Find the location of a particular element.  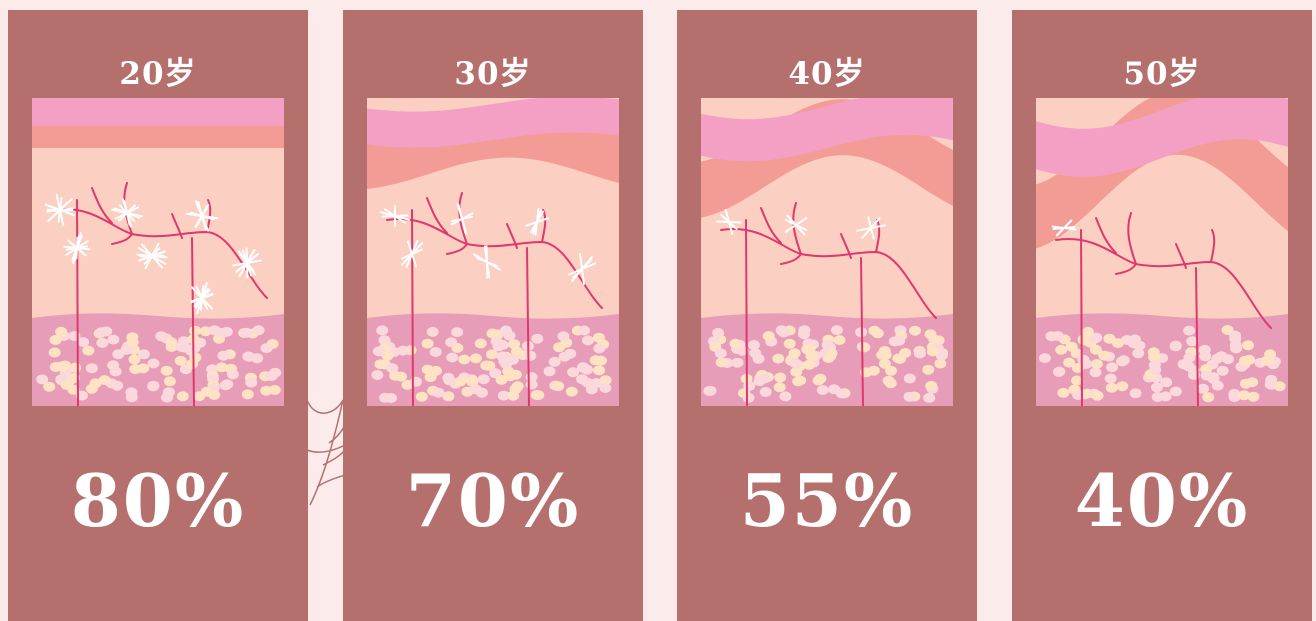

age-label: 40岁 is located at coordinates (827, 70).